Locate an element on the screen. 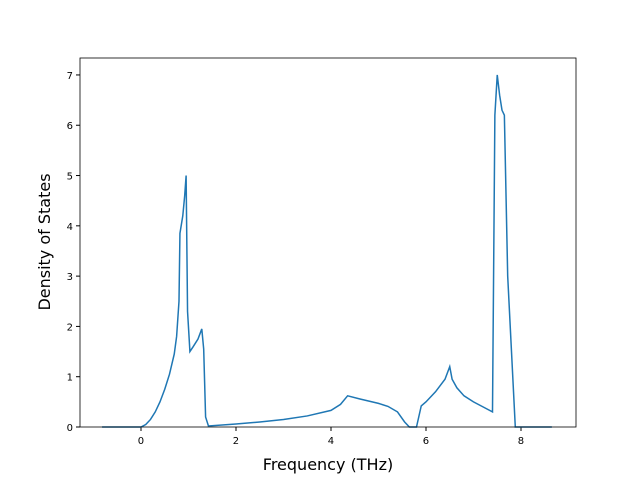  y-tick-label: 4 is located at coordinates (70, 227).